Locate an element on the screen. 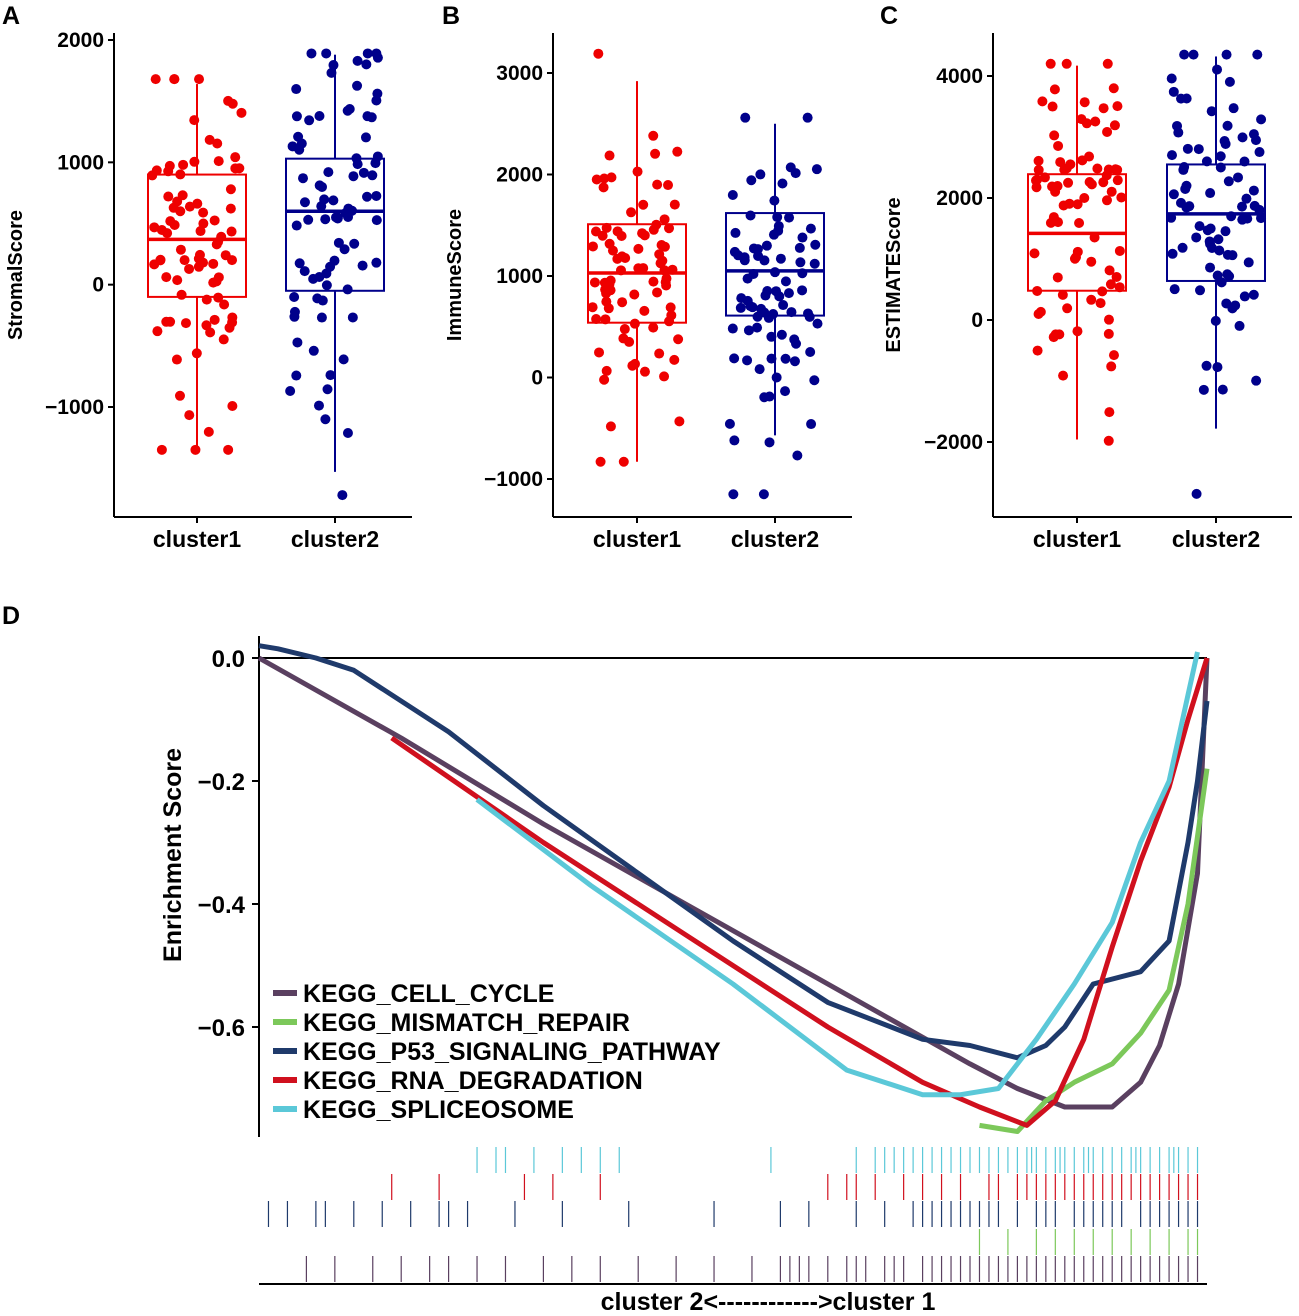 Image resolution: width=1299 pixels, height=1316 pixels. x-tick-label: cluster2 is located at coordinates (1216, 539).